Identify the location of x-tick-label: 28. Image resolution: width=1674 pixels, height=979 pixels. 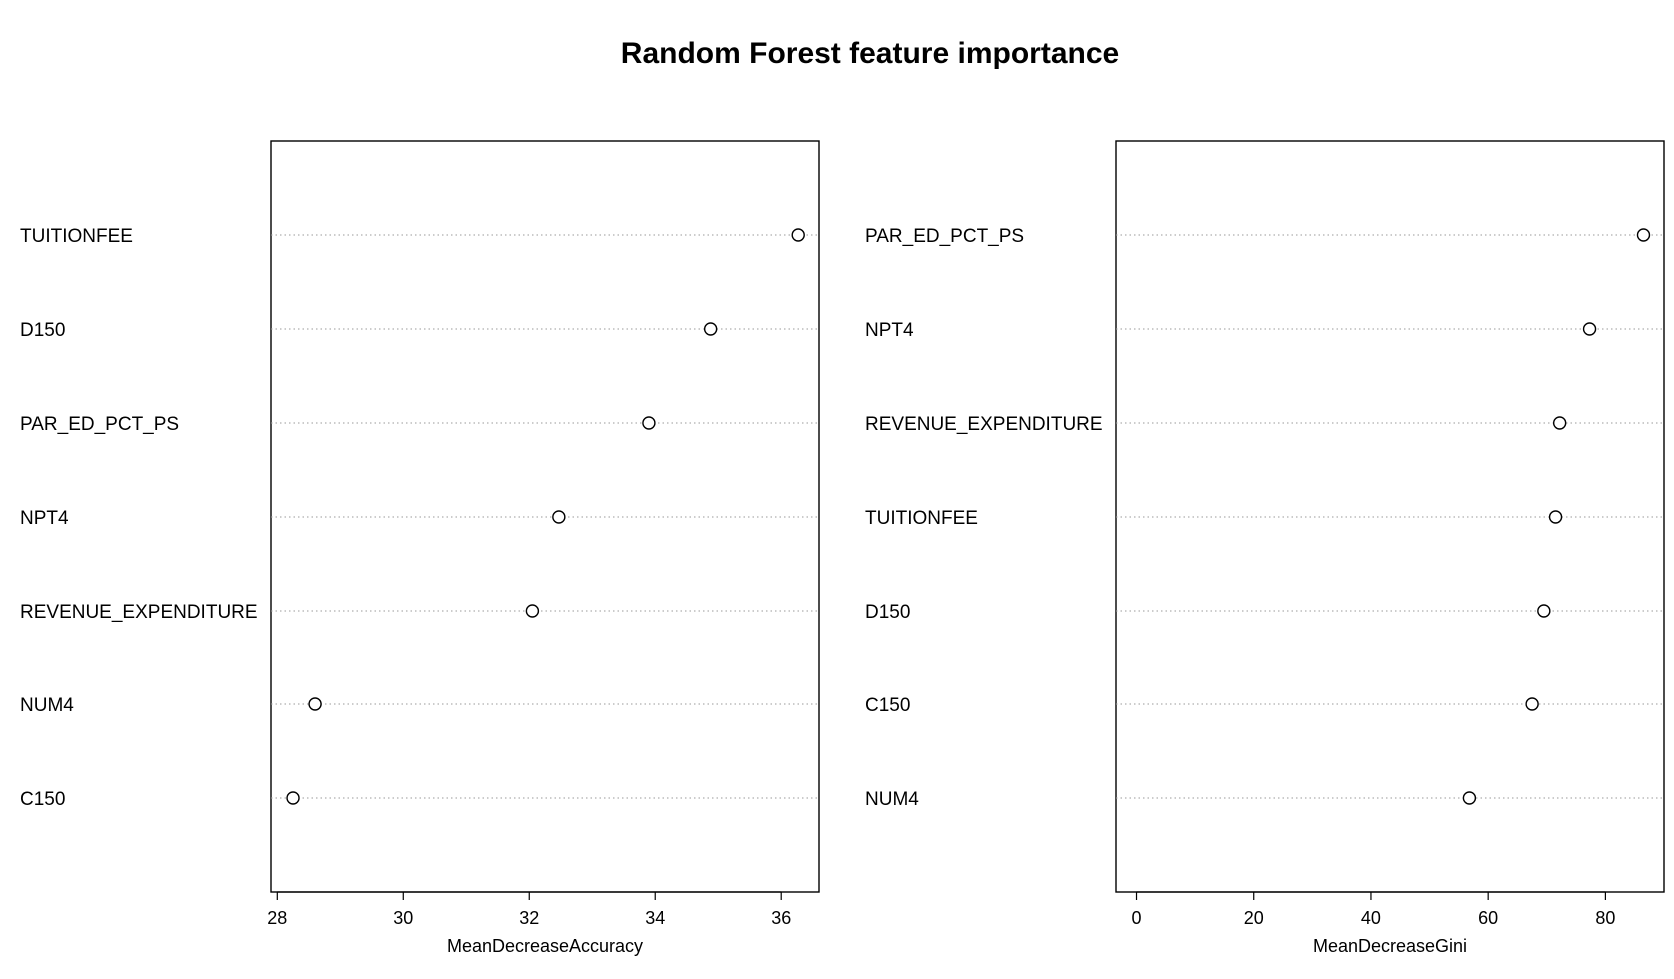
(277, 918).